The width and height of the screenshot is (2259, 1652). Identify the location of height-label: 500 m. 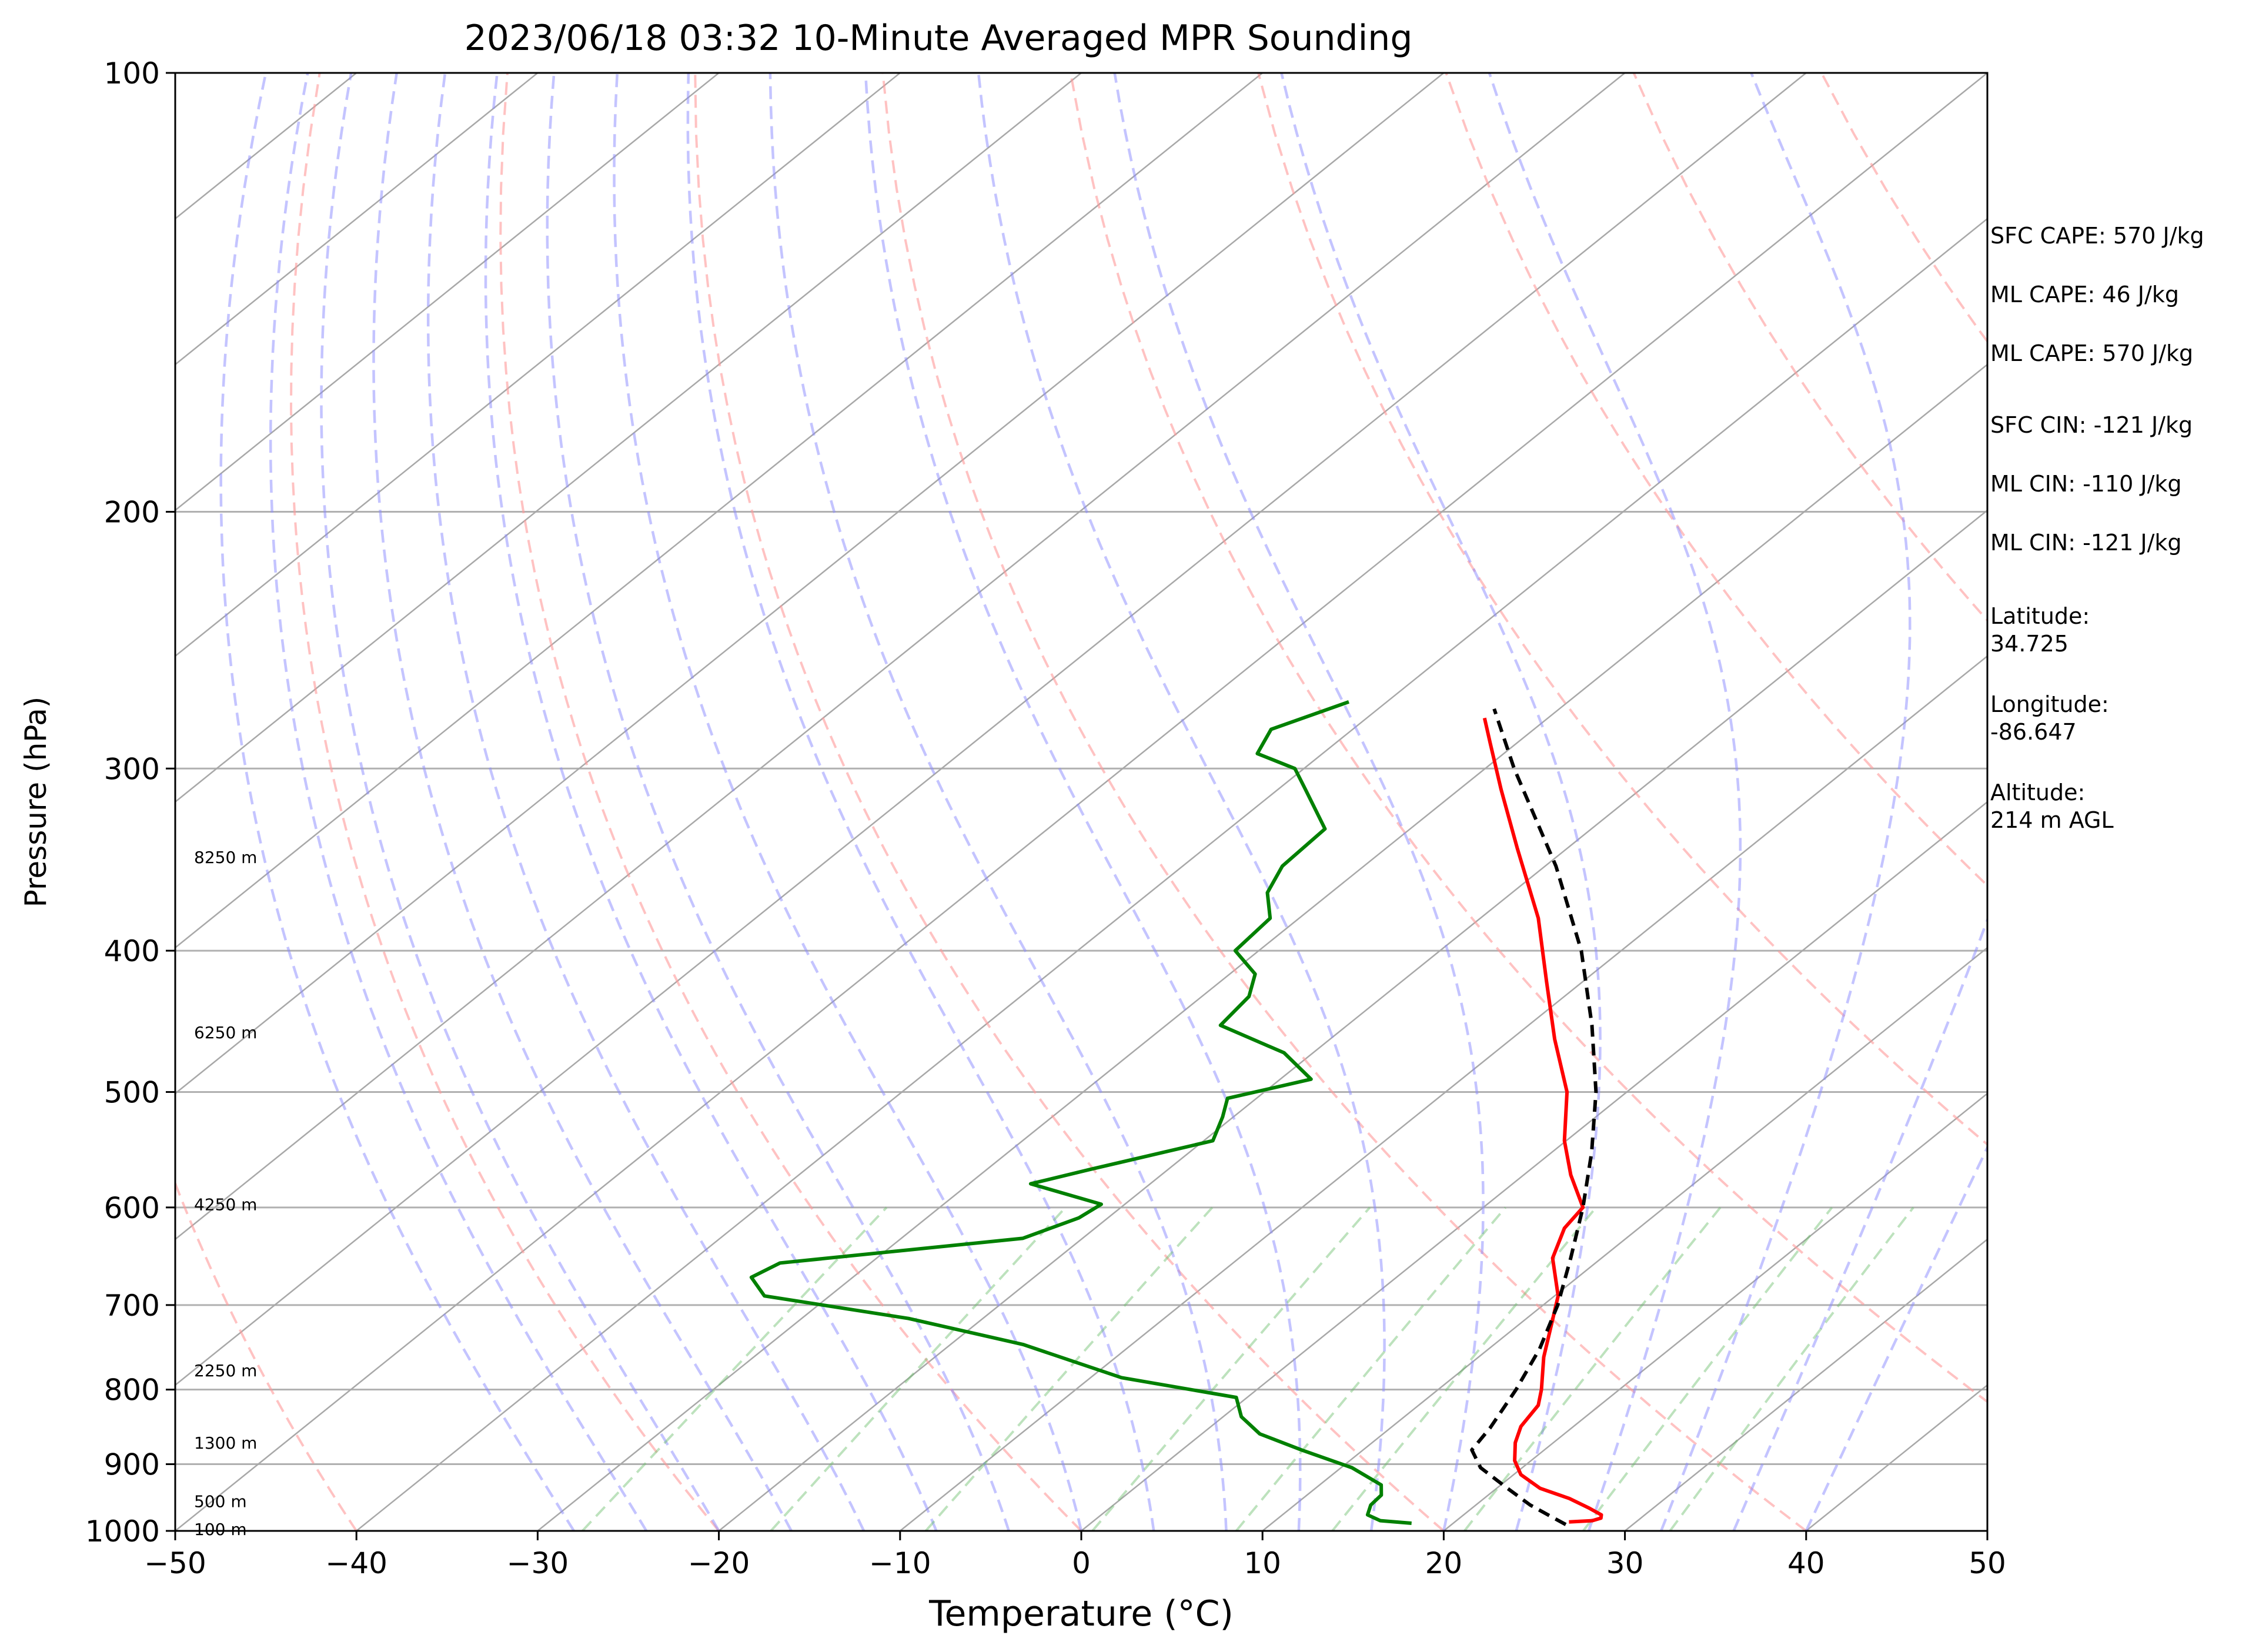
(220, 1502).